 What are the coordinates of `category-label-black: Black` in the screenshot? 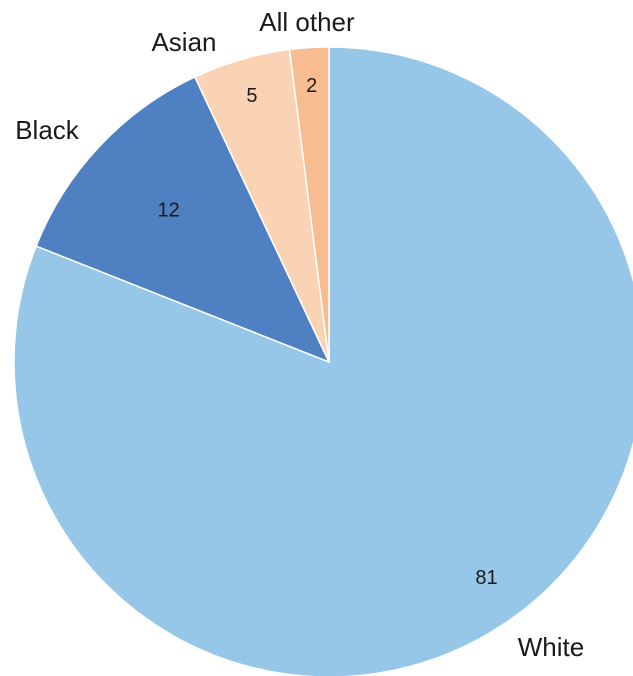 It's located at (47, 130).